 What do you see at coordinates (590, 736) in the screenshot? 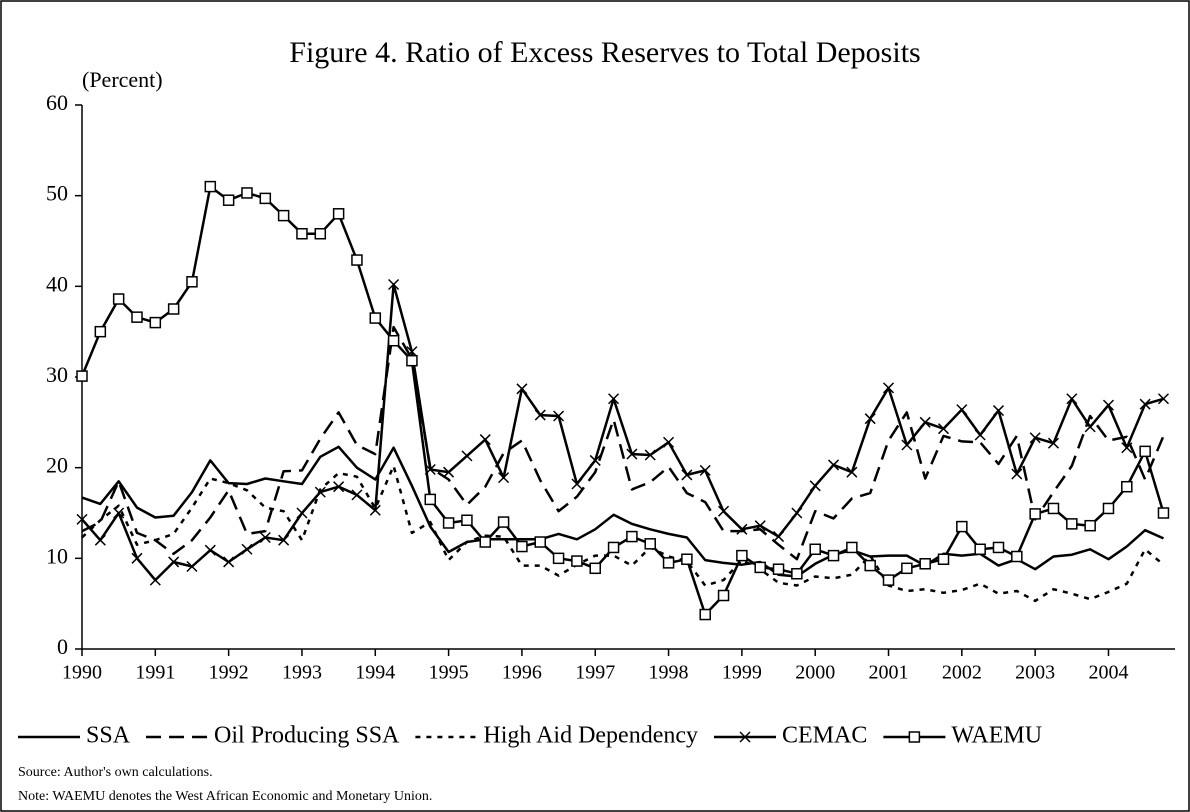
I see `legend-label: High Aid Dependency` at bounding box center [590, 736].